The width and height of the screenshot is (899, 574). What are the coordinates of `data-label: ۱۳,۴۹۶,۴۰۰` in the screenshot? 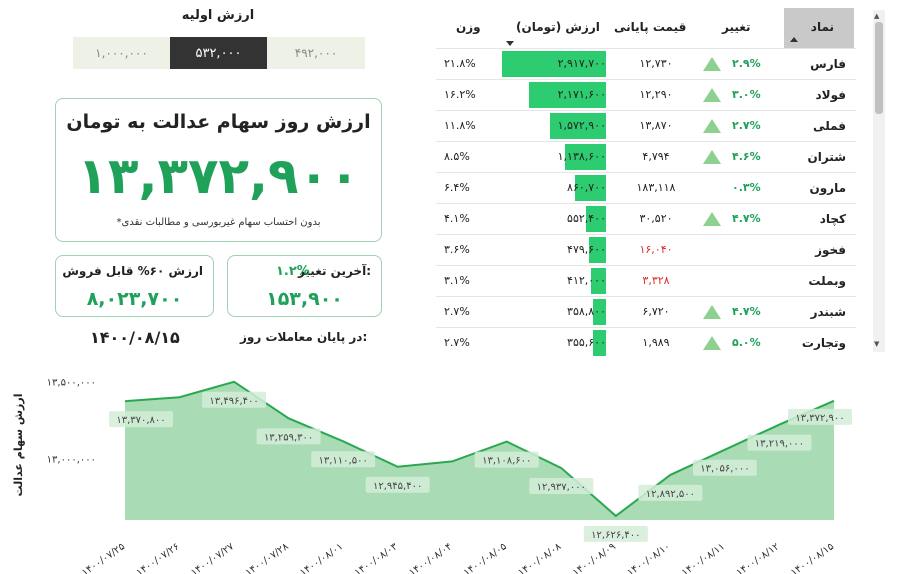 It's located at (233, 401).